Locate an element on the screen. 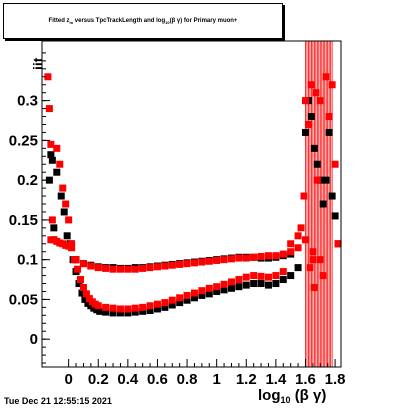 Image resolution: width=400 pixels, height=409 pixels. y-axis-label: iit is located at coordinates (36, 63).